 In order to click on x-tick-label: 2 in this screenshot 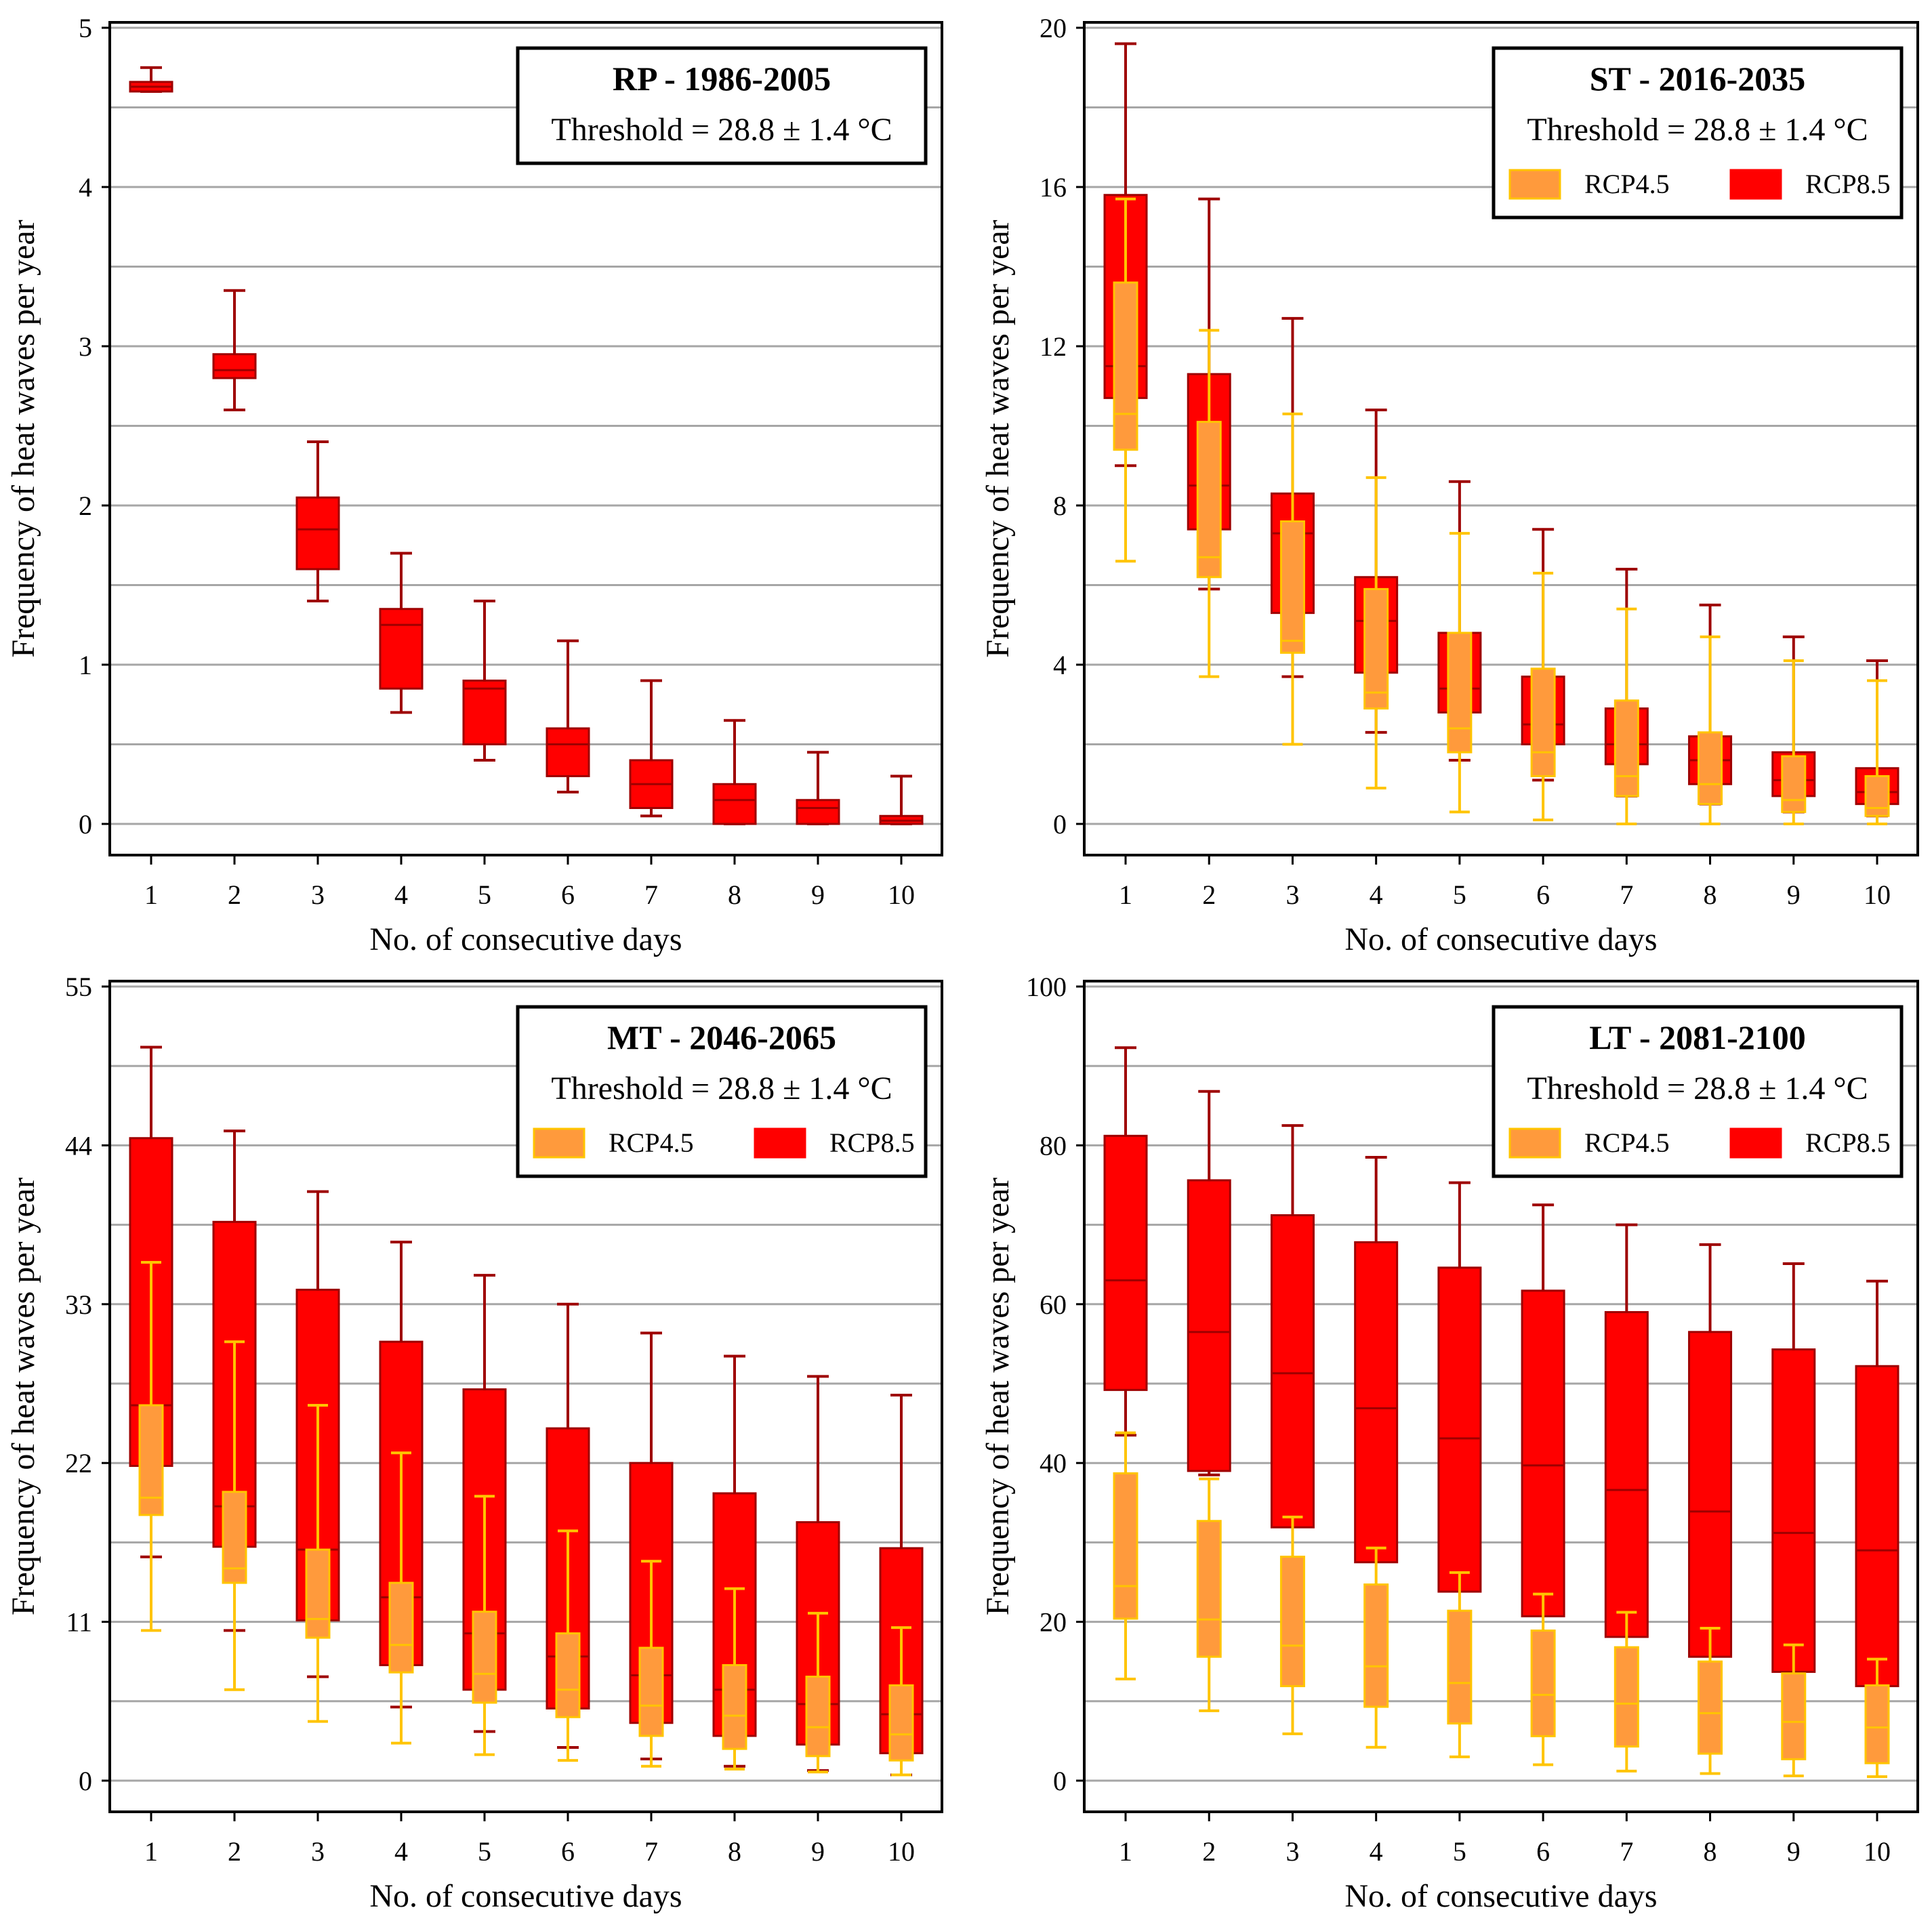, I will do `click(234, 894)`.